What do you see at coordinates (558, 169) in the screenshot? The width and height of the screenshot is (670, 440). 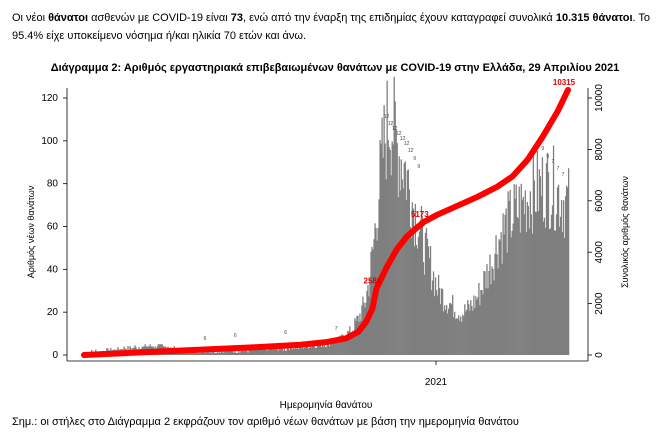 I see `bar-value-label-12: 7` at bounding box center [558, 169].